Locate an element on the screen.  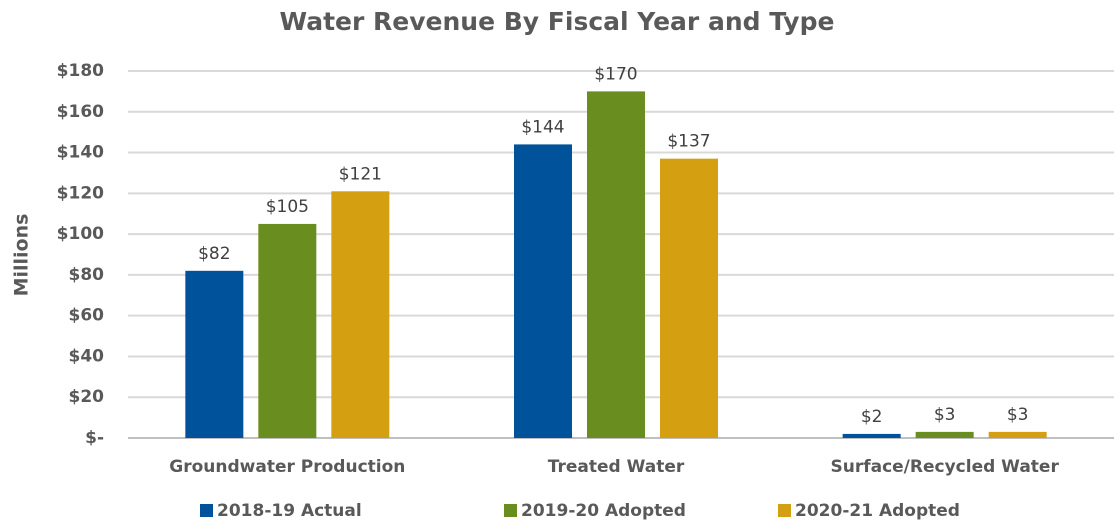
legend-label: 2019-20 Adopted is located at coordinates (603, 511).